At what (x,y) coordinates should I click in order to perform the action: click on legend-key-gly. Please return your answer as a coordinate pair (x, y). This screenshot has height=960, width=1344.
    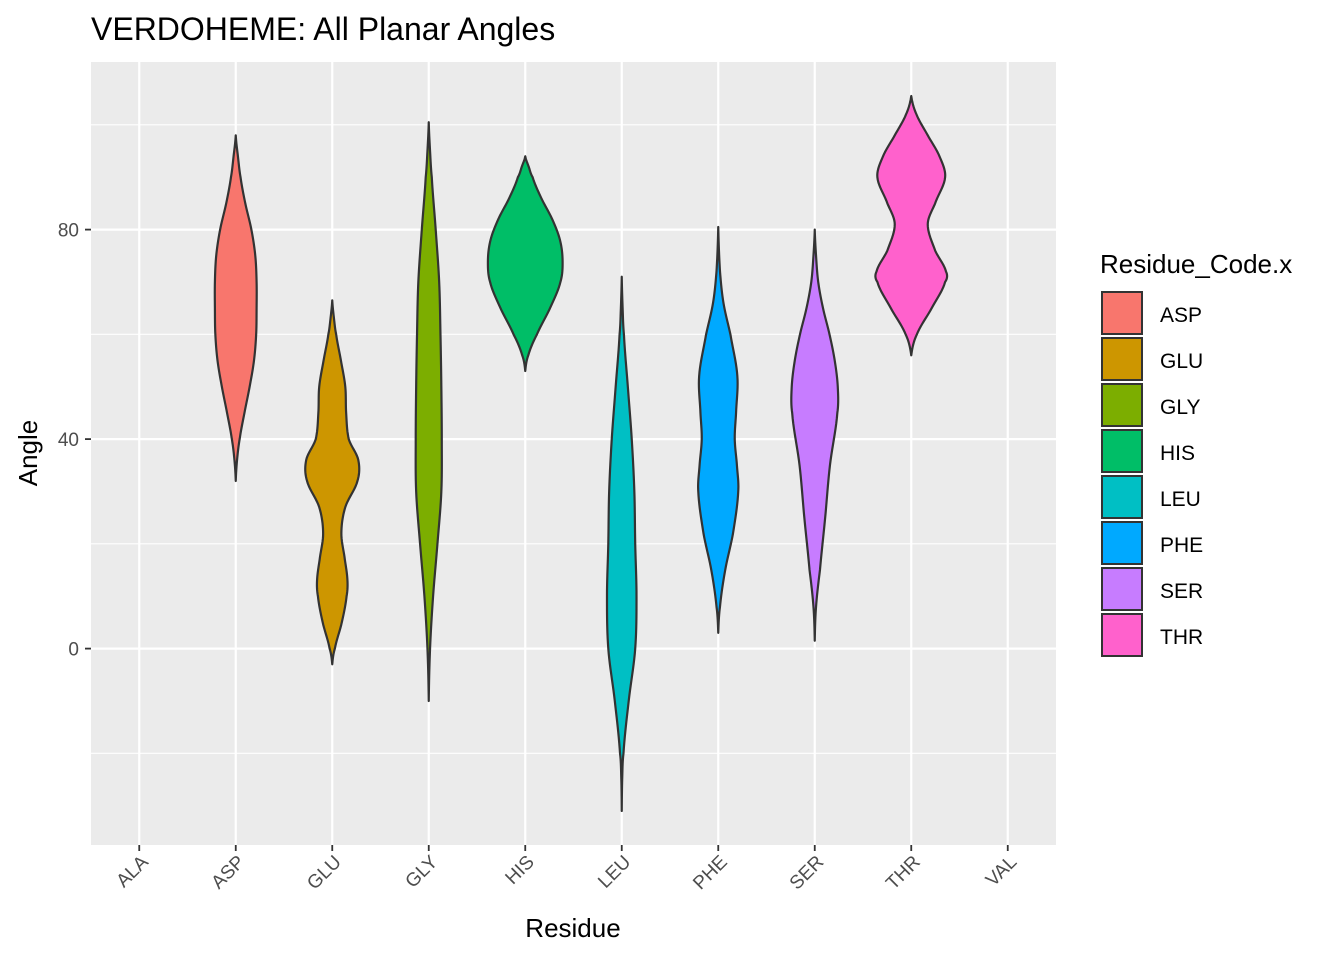
    Looking at the image, I should click on (1122, 405).